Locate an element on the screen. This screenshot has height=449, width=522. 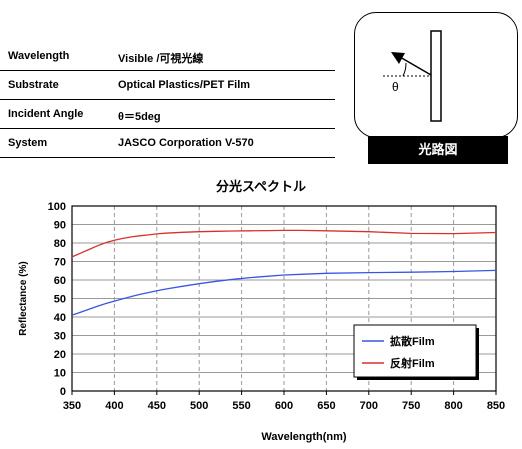
x-tick-label: 750 is located at coordinates (411, 406).